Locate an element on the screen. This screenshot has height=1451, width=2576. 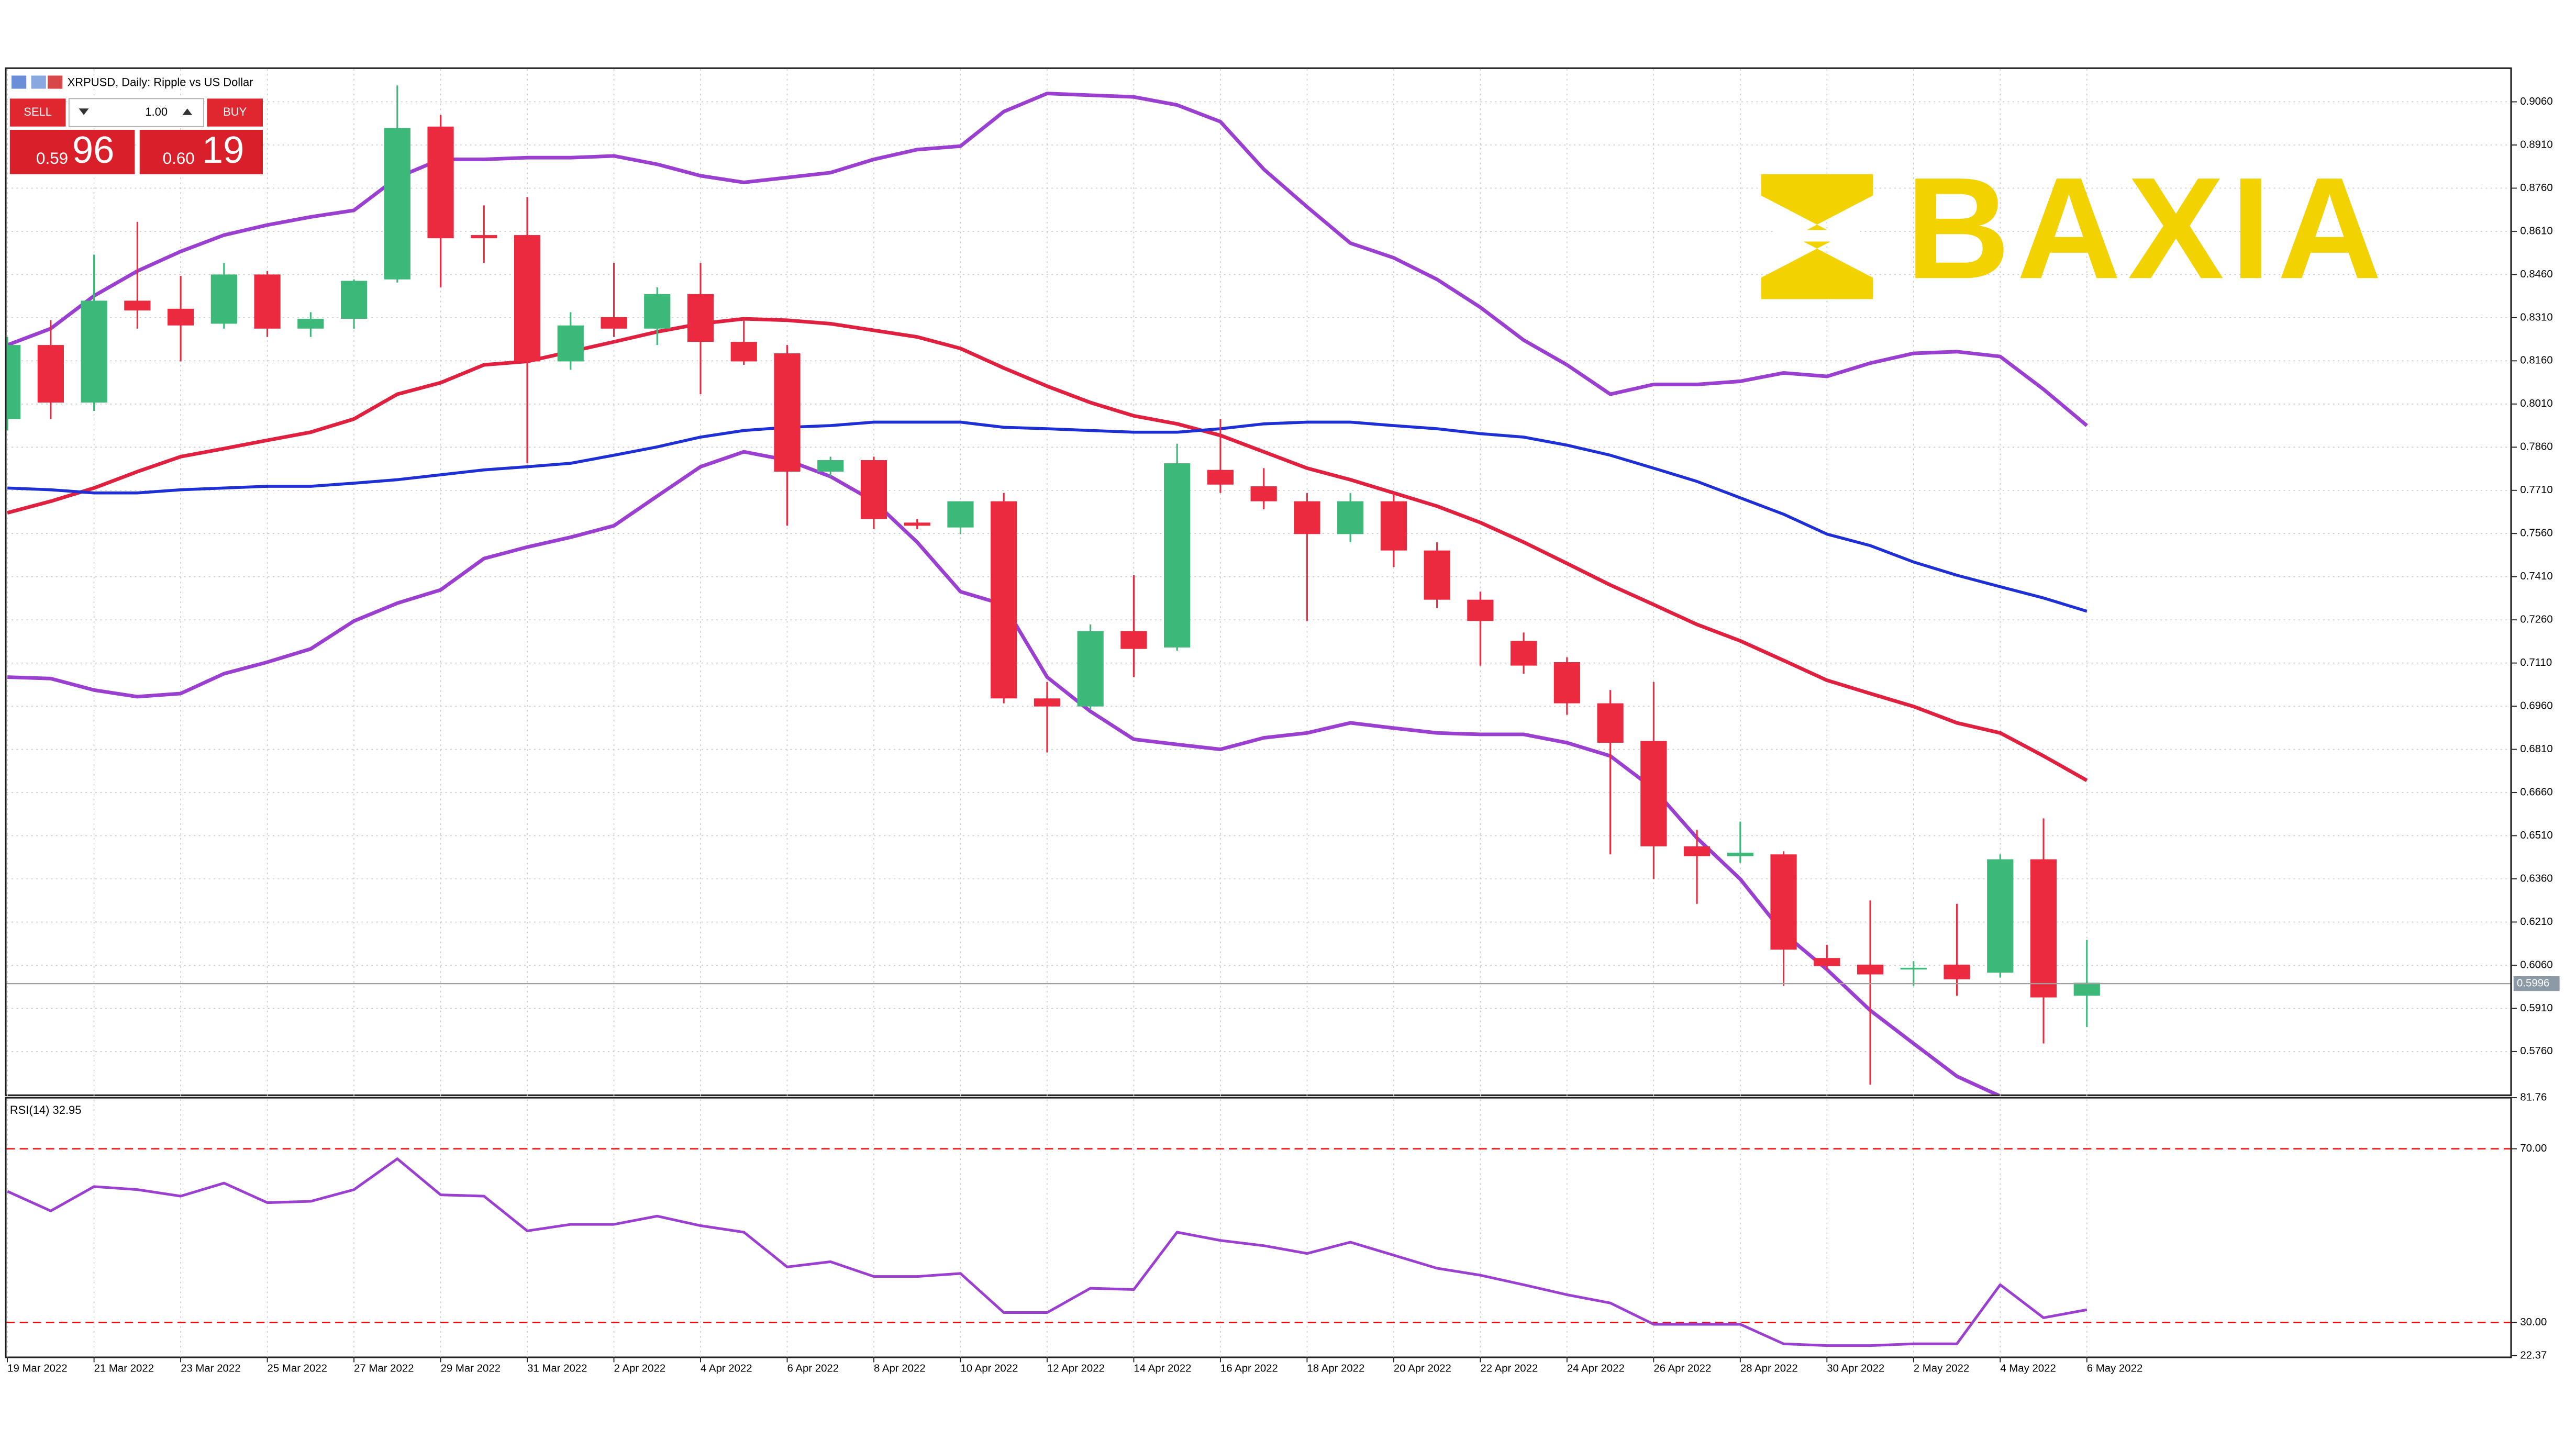
y-tick-label: 0.7860 is located at coordinates (2536, 447).